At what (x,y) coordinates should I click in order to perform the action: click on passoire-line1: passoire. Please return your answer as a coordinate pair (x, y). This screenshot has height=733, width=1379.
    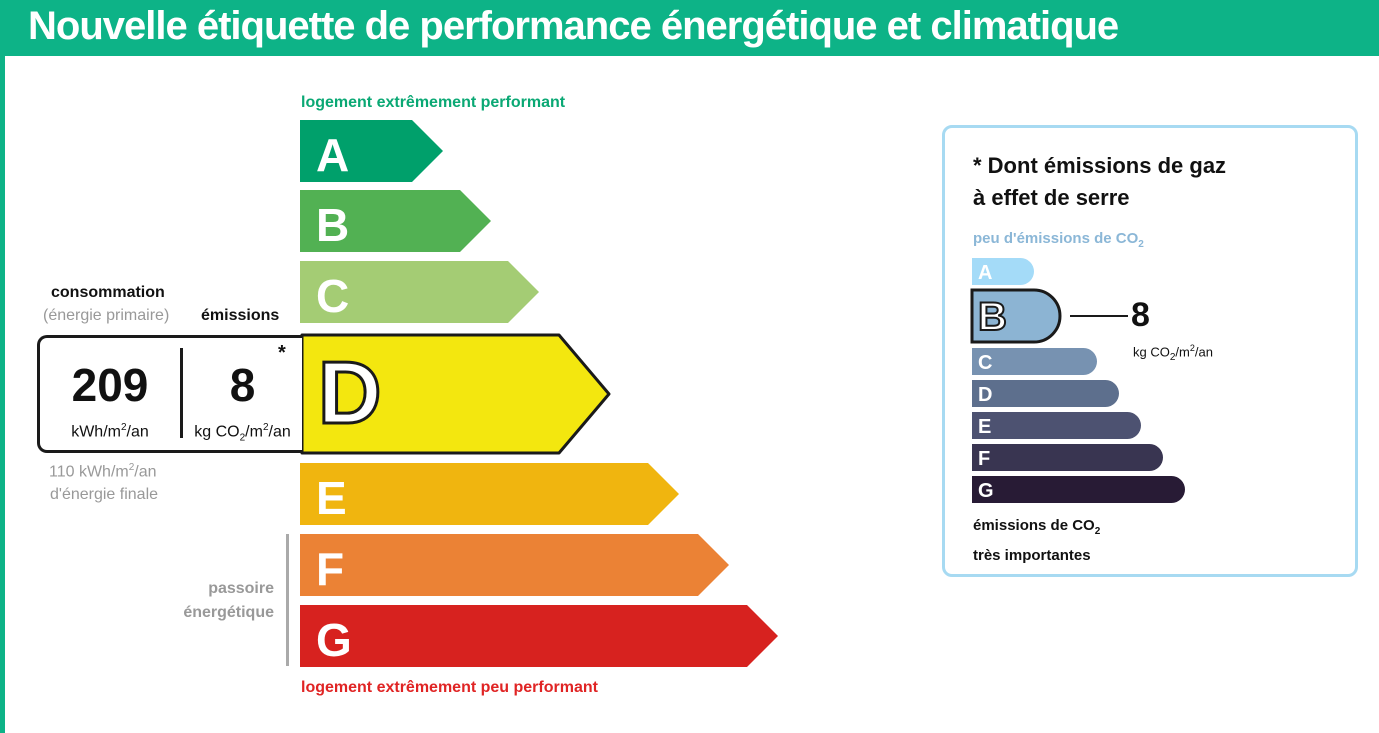
    Looking at the image, I should click on (241, 588).